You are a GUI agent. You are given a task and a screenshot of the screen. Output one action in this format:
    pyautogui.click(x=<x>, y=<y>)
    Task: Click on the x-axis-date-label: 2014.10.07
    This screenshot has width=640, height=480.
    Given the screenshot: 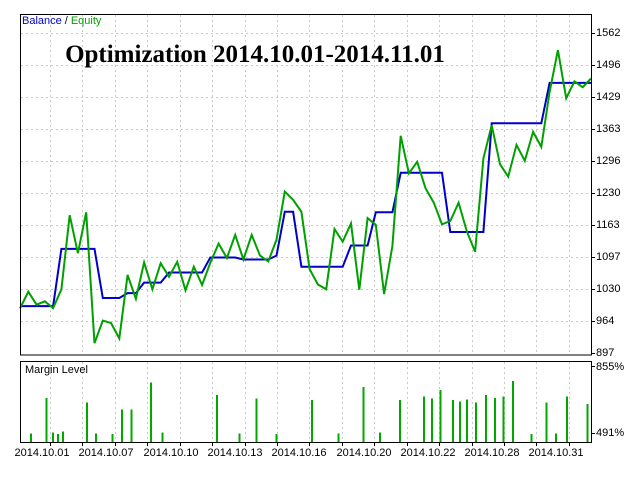 What is the action you would take?
    pyautogui.click(x=106, y=453)
    